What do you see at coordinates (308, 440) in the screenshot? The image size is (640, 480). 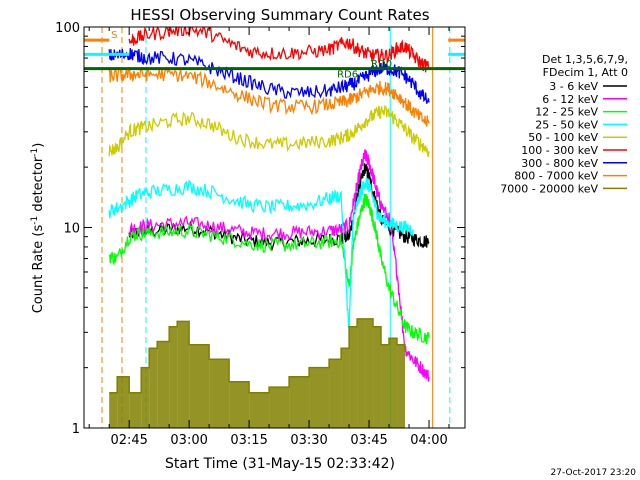 I see `x-tick-label: 03:30` at bounding box center [308, 440].